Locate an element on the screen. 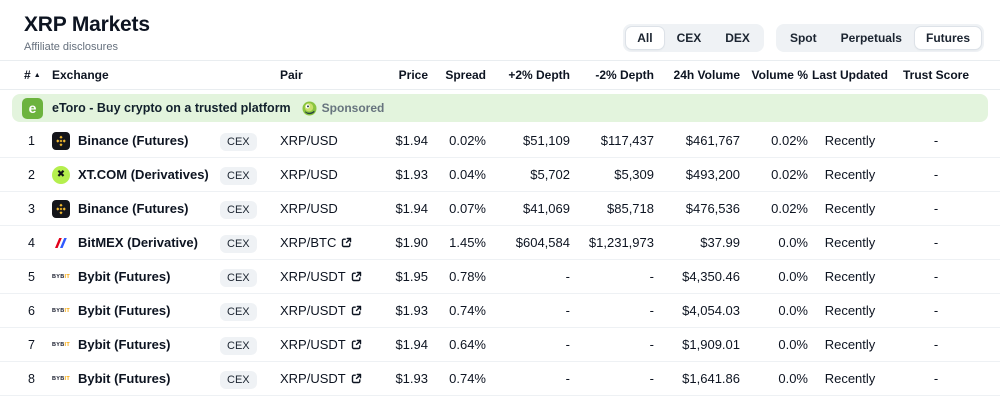 The image size is (1000, 409). column-header-label: Trust Score is located at coordinates (936, 75).